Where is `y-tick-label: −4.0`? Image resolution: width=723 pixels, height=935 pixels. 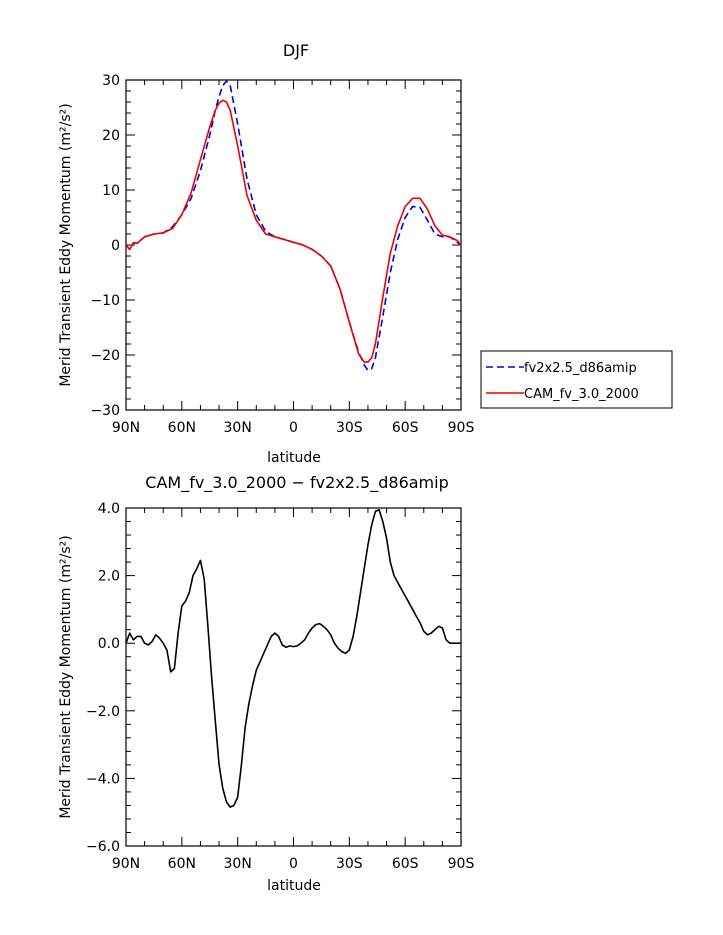
y-tick-label: −4.0 is located at coordinates (103, 779).